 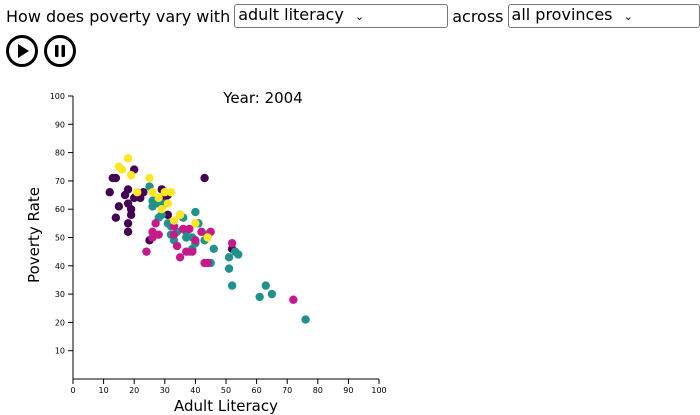 I want to click on x-tick-label: 80, so click(x=318, y=390).